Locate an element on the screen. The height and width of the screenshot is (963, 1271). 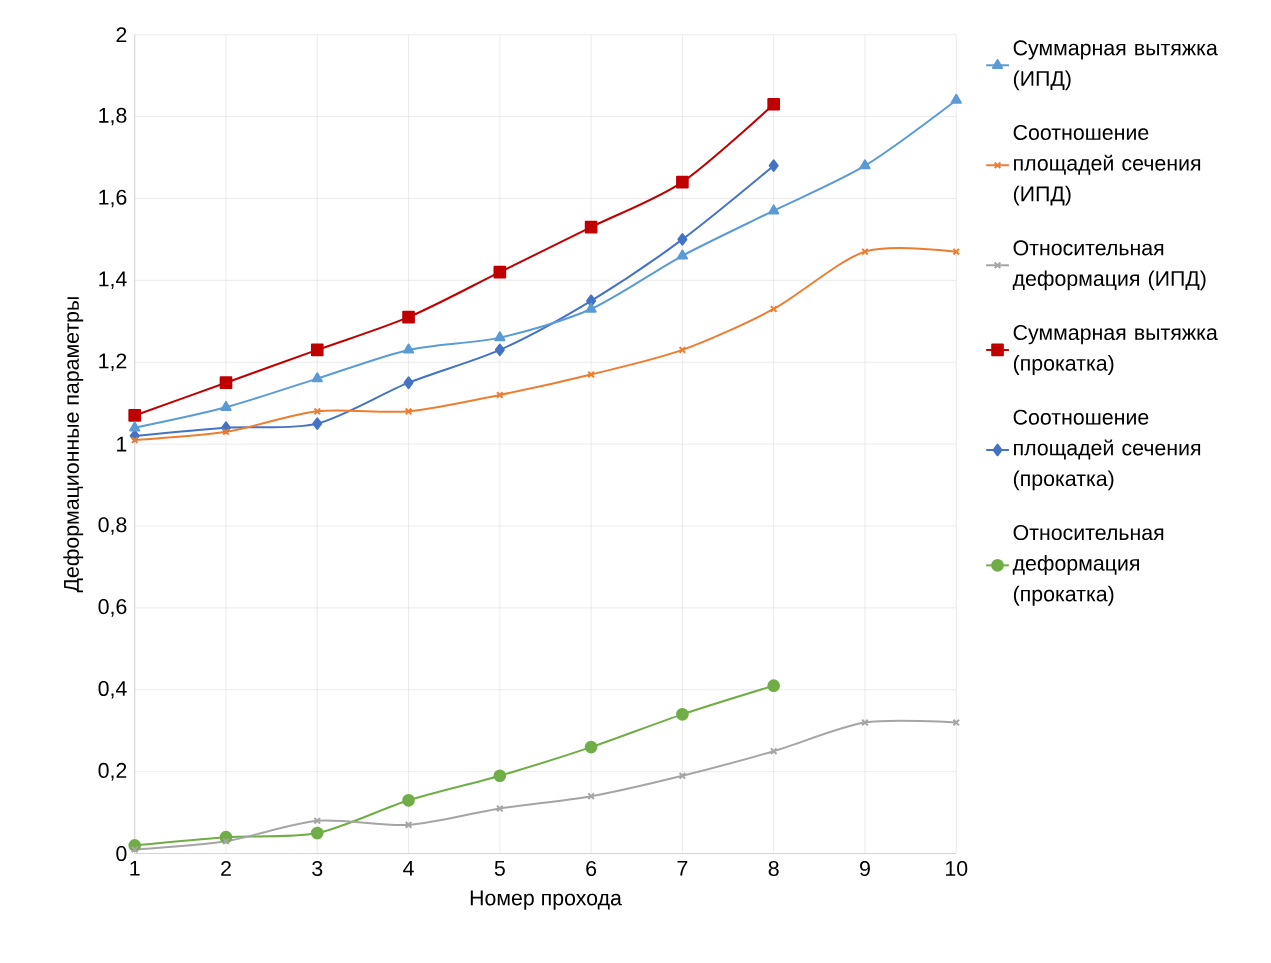
x-tick-label: 2 is located at coordinates (226, 868).